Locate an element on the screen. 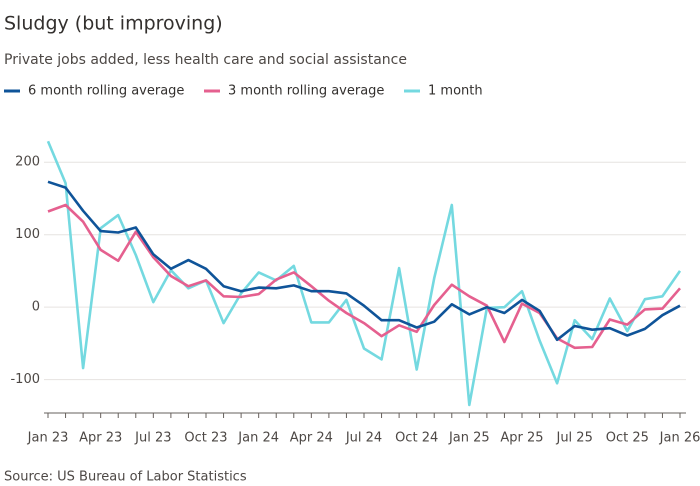  legend-label: 1 month is located at coordinates (455, 91).